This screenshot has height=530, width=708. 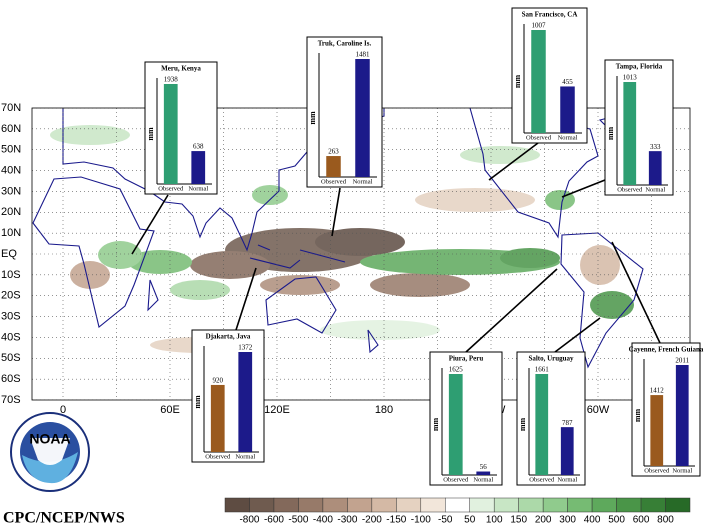 What do you see at coordinates (11, 275) in the screenshot?
I see `lat-label: 10S` at bounding box center [11, 275].